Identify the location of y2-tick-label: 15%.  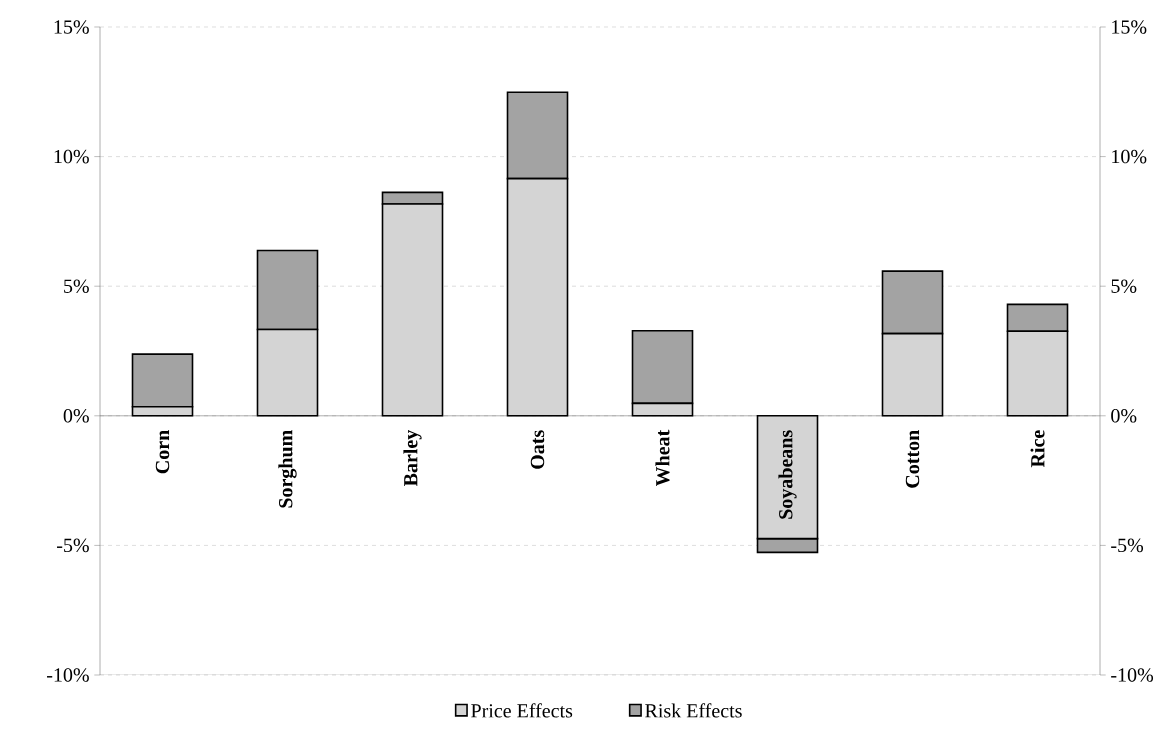
(1129, 27).